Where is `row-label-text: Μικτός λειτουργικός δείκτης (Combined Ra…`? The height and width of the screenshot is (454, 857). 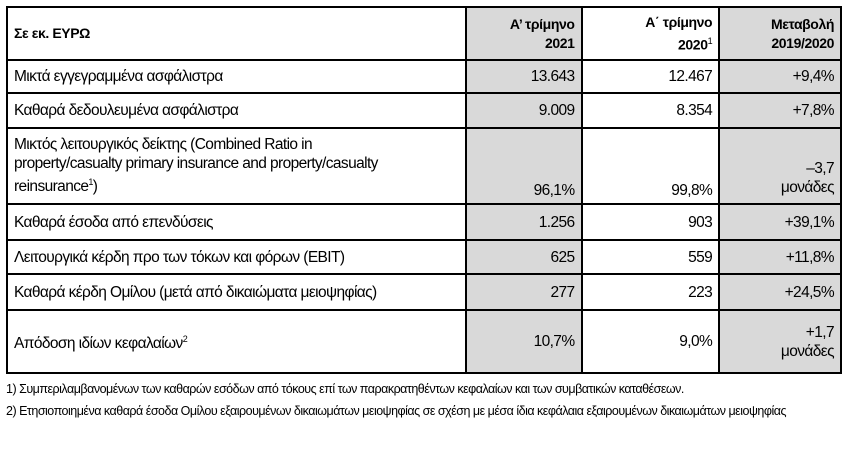 row-label-text: Μικτός λειτουργικός δείκτης (Combined Ra… is located at coordinates (196, 166).